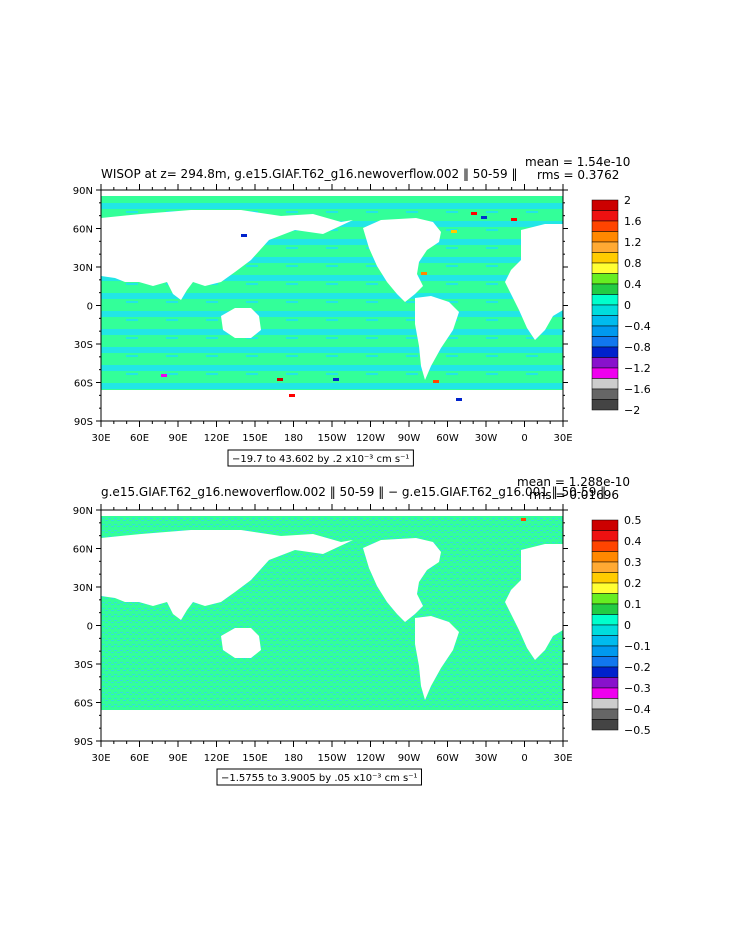  I want to click on colorbar-label: −0.3, so click(637, 688).